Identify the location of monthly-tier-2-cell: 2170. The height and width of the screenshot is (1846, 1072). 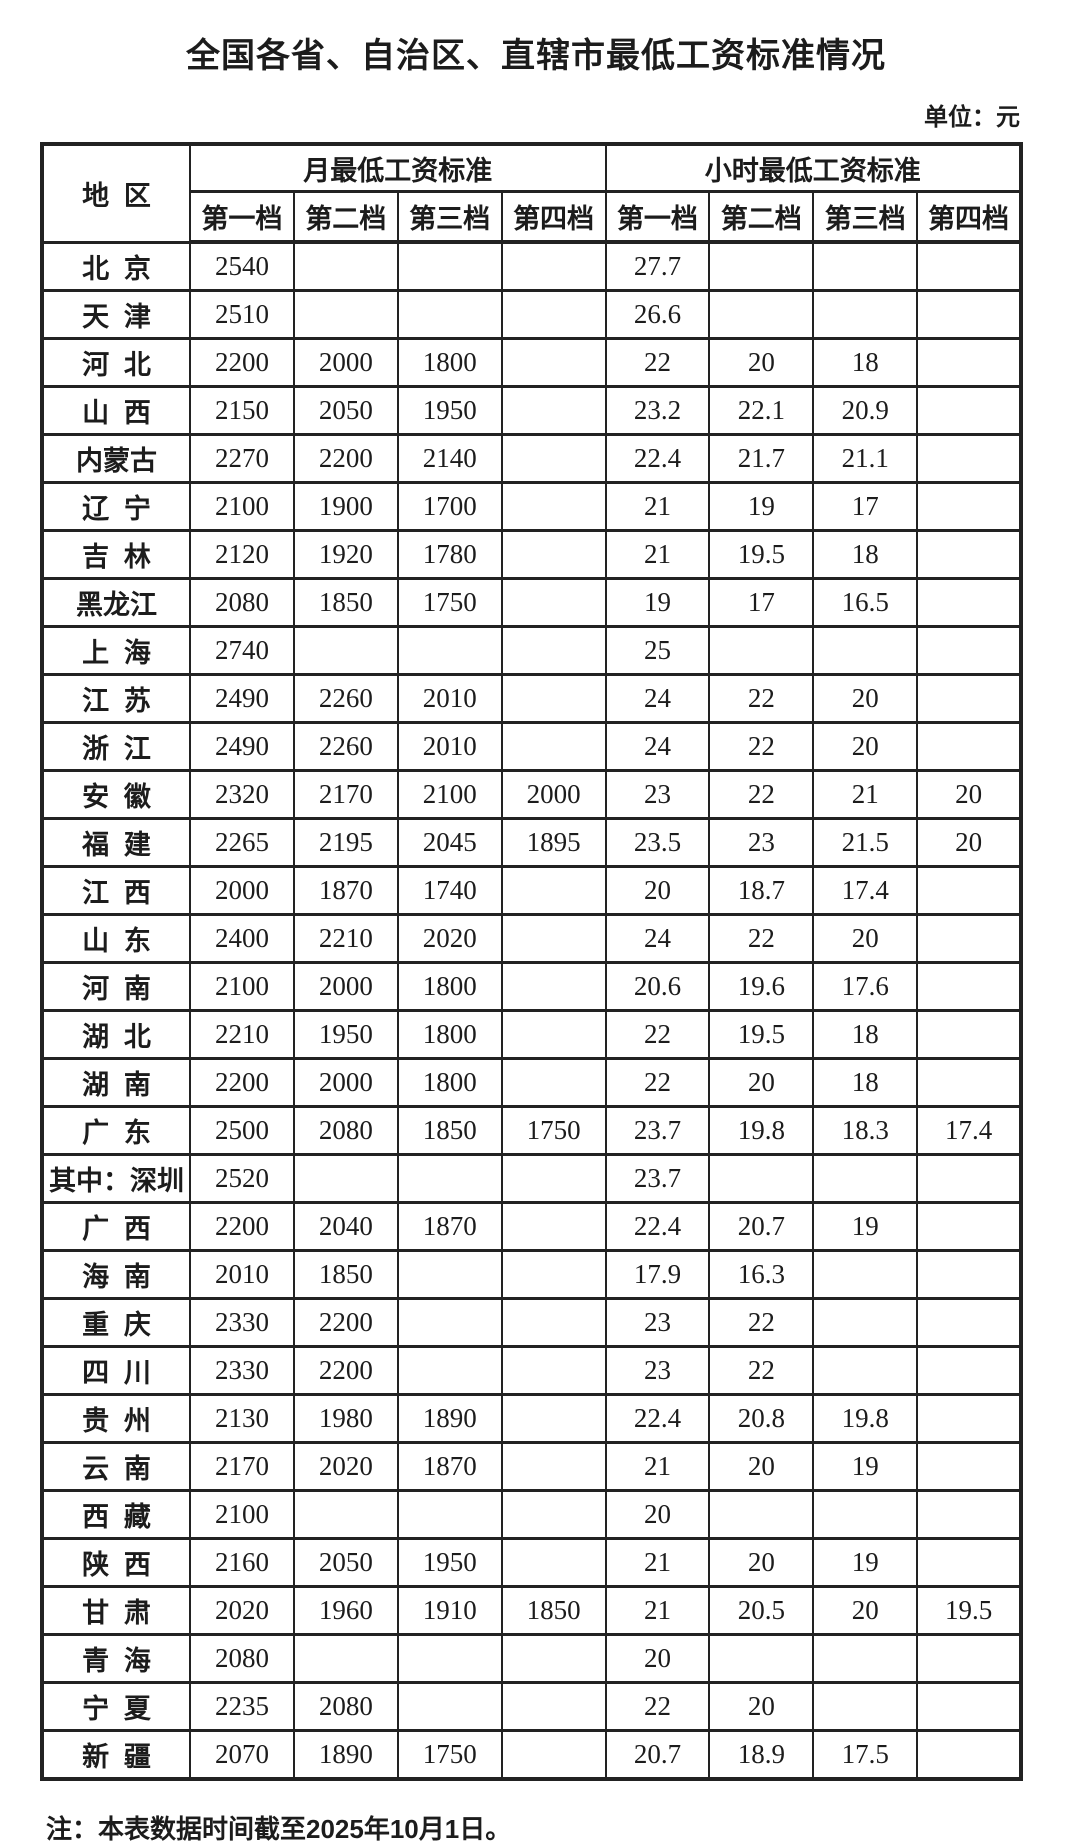
(345, 794).